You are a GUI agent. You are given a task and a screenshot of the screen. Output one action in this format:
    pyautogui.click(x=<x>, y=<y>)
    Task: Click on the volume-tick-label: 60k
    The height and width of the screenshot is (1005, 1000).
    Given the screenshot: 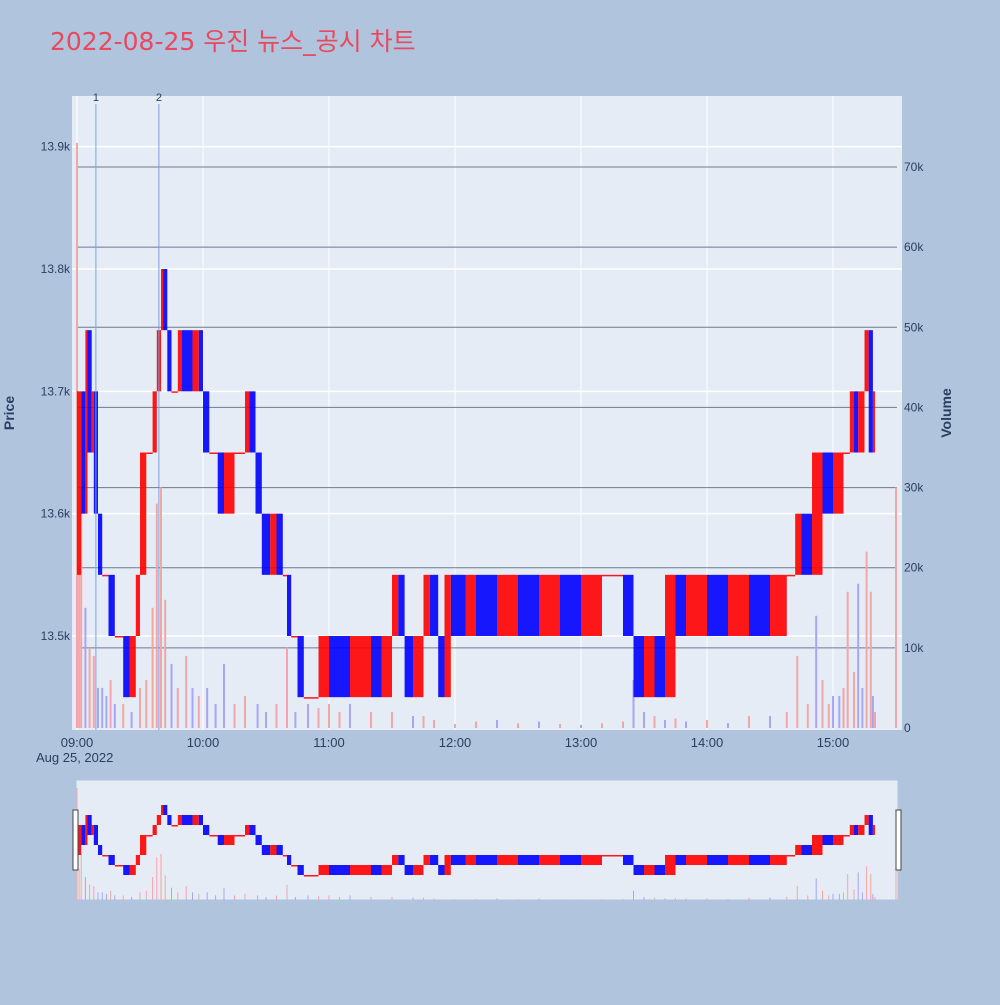 What is the action you would take?
    pyautogui.click(x=914, y=247)
    